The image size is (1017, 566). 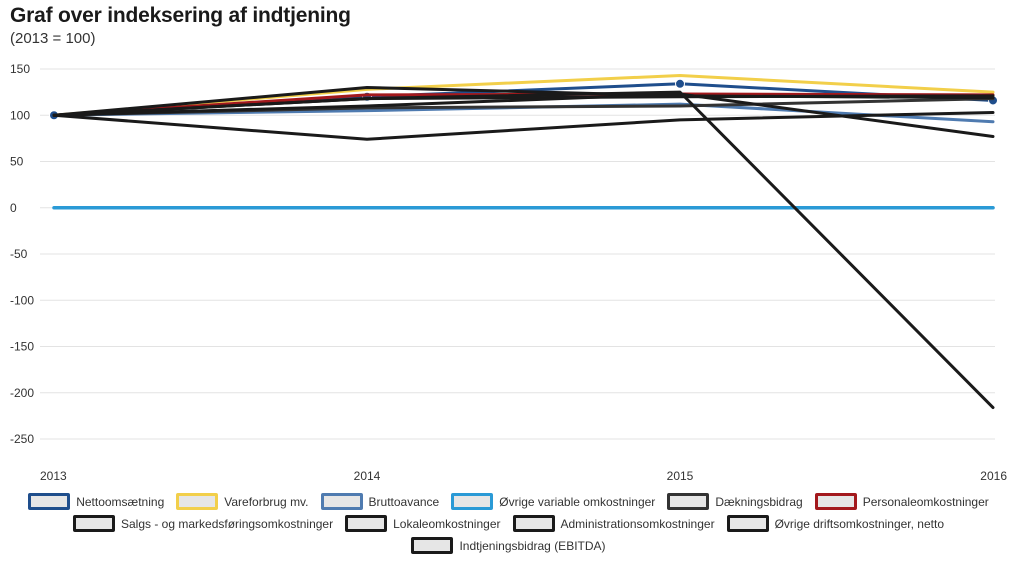 What do you see at coordinates (22, 439) in the screenshot?
I see `y-tick-label-8: -250` at bounding box center [22, 439].